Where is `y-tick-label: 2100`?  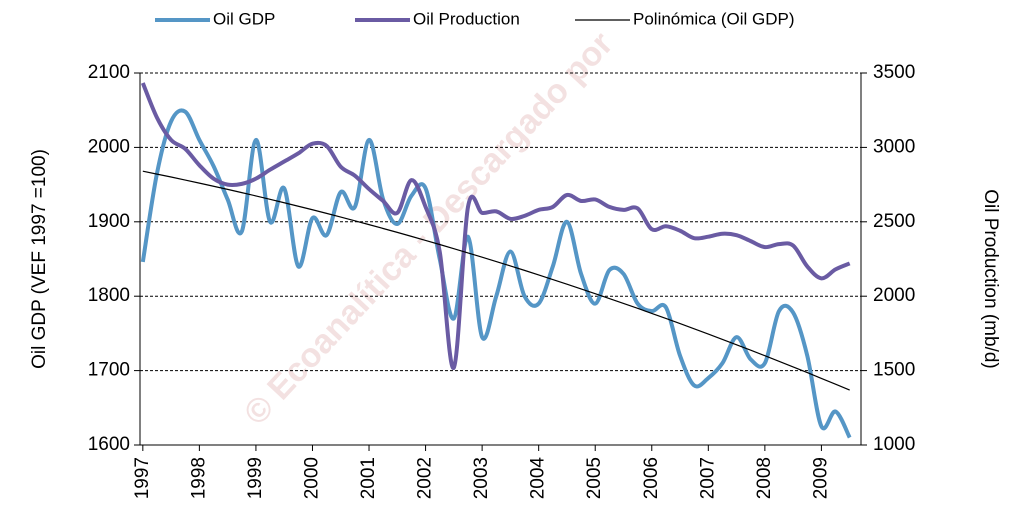 y-tick-label: 2100 is located at coordinates (109, 72).